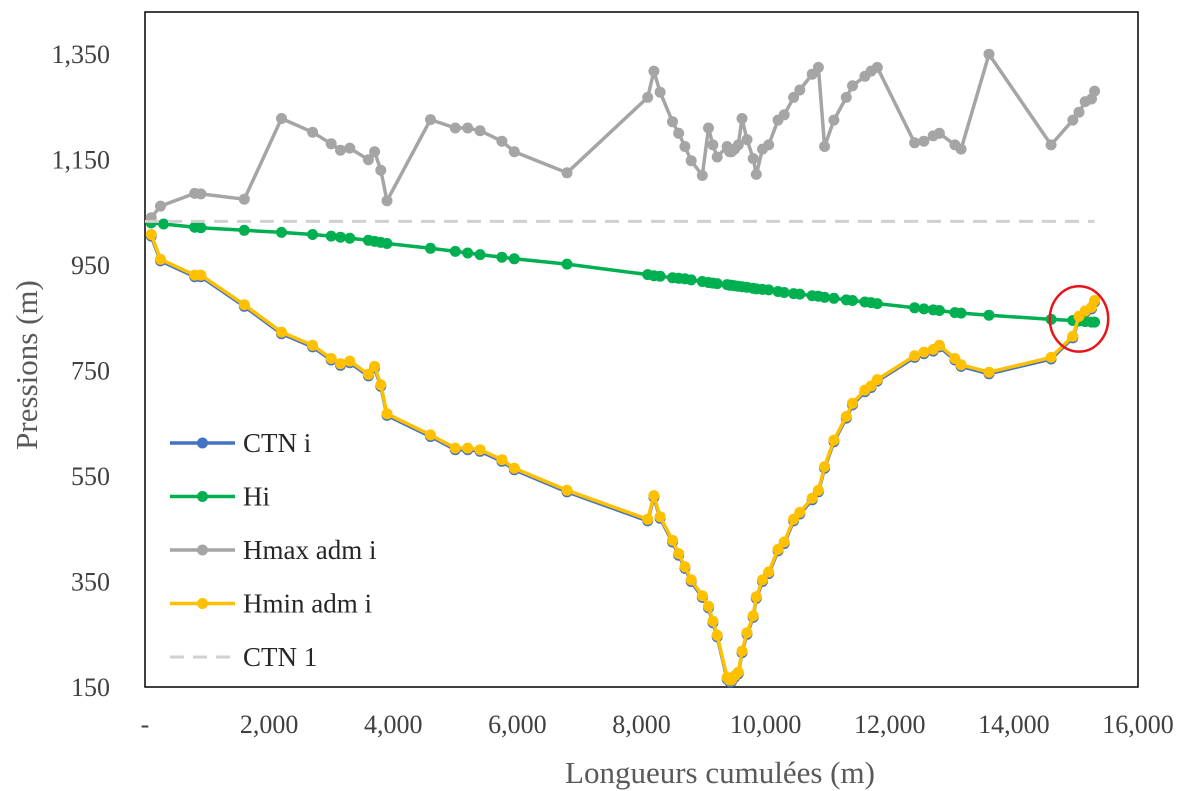 Image resolution: width=1185 pixels, height=791 pixels. I want to click on x-axis-title: Longueurs cumulées (m), so click(720, 772).